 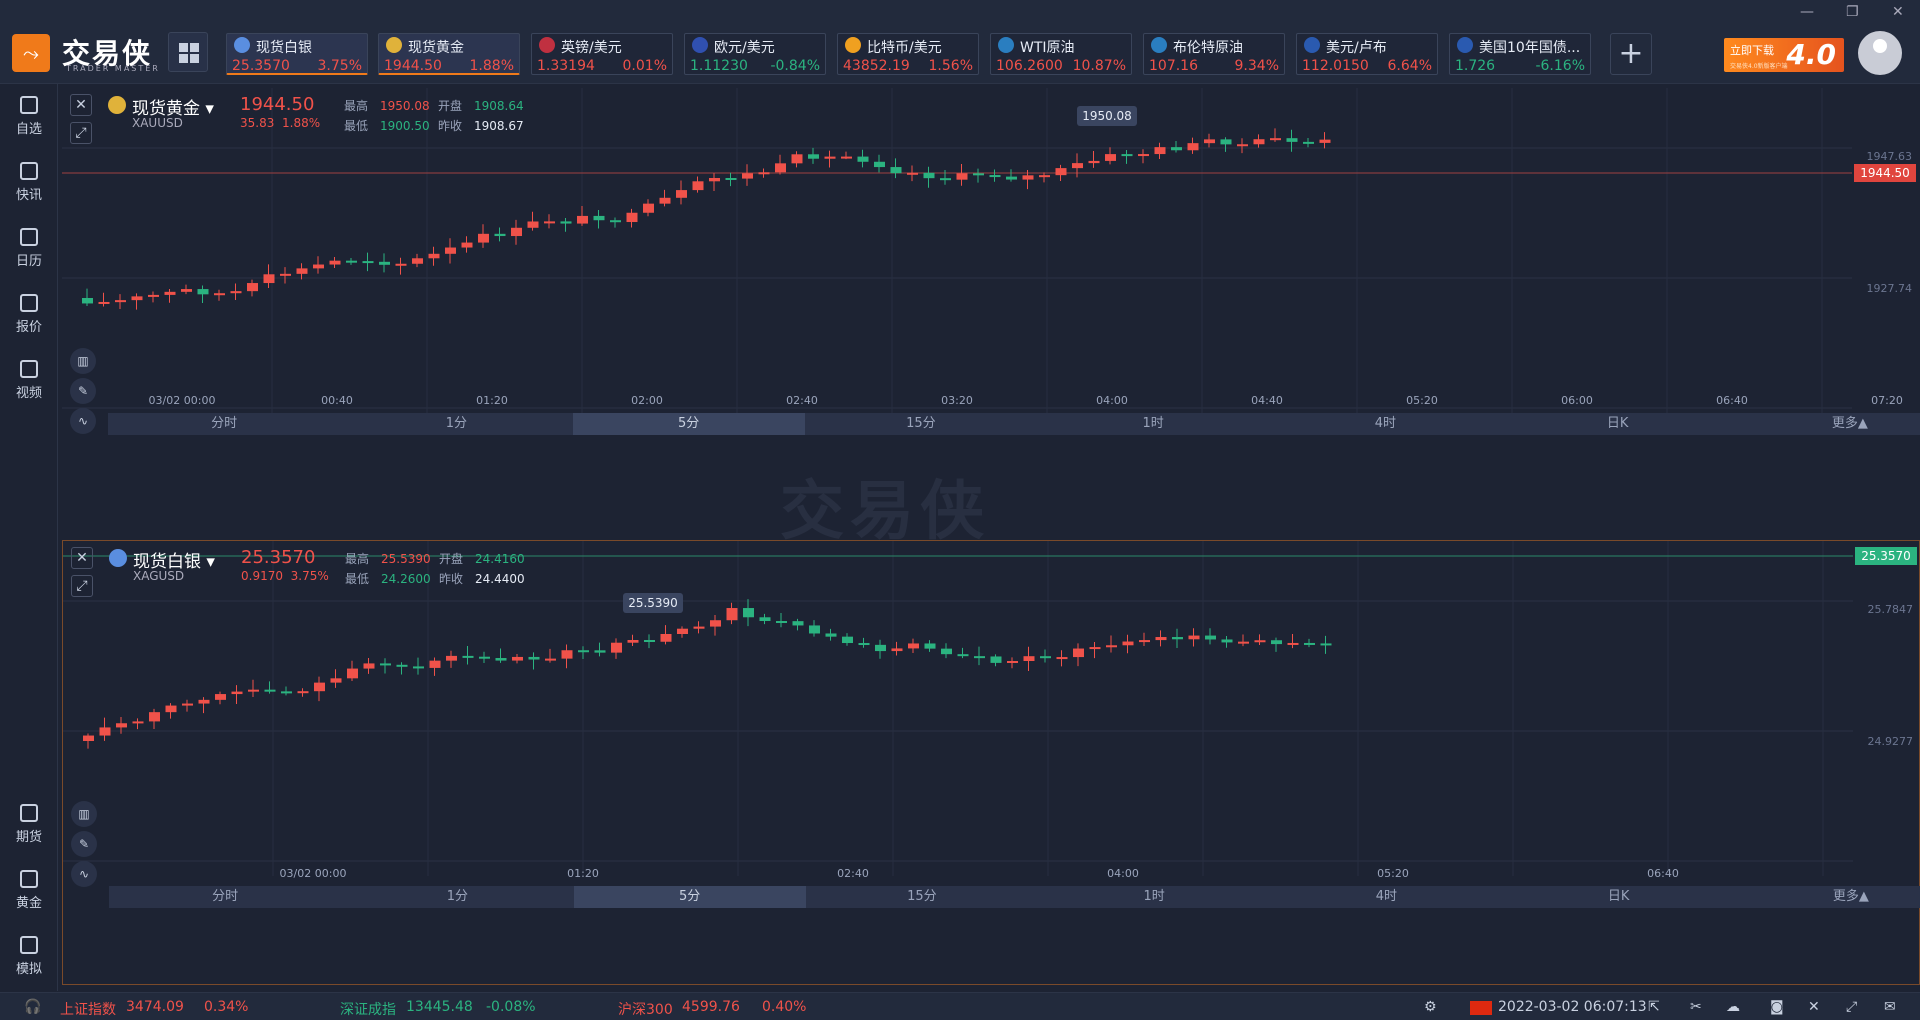 I want to click on add-ticker-button: +, so click(x=1631, y=54).